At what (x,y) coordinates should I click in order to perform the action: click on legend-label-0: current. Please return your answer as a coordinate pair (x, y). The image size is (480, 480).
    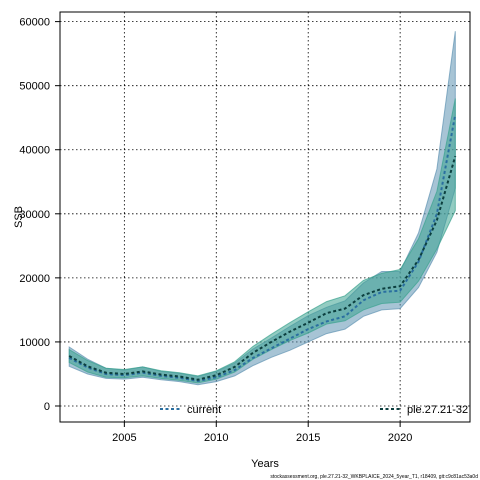
    Looking at the image, I should click on (204, 410).